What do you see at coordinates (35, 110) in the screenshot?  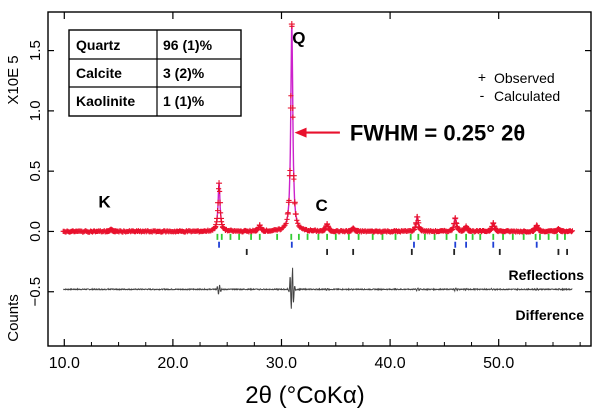 I see `y-tick-label-1: 1.0` at bounding box center [35, 110].